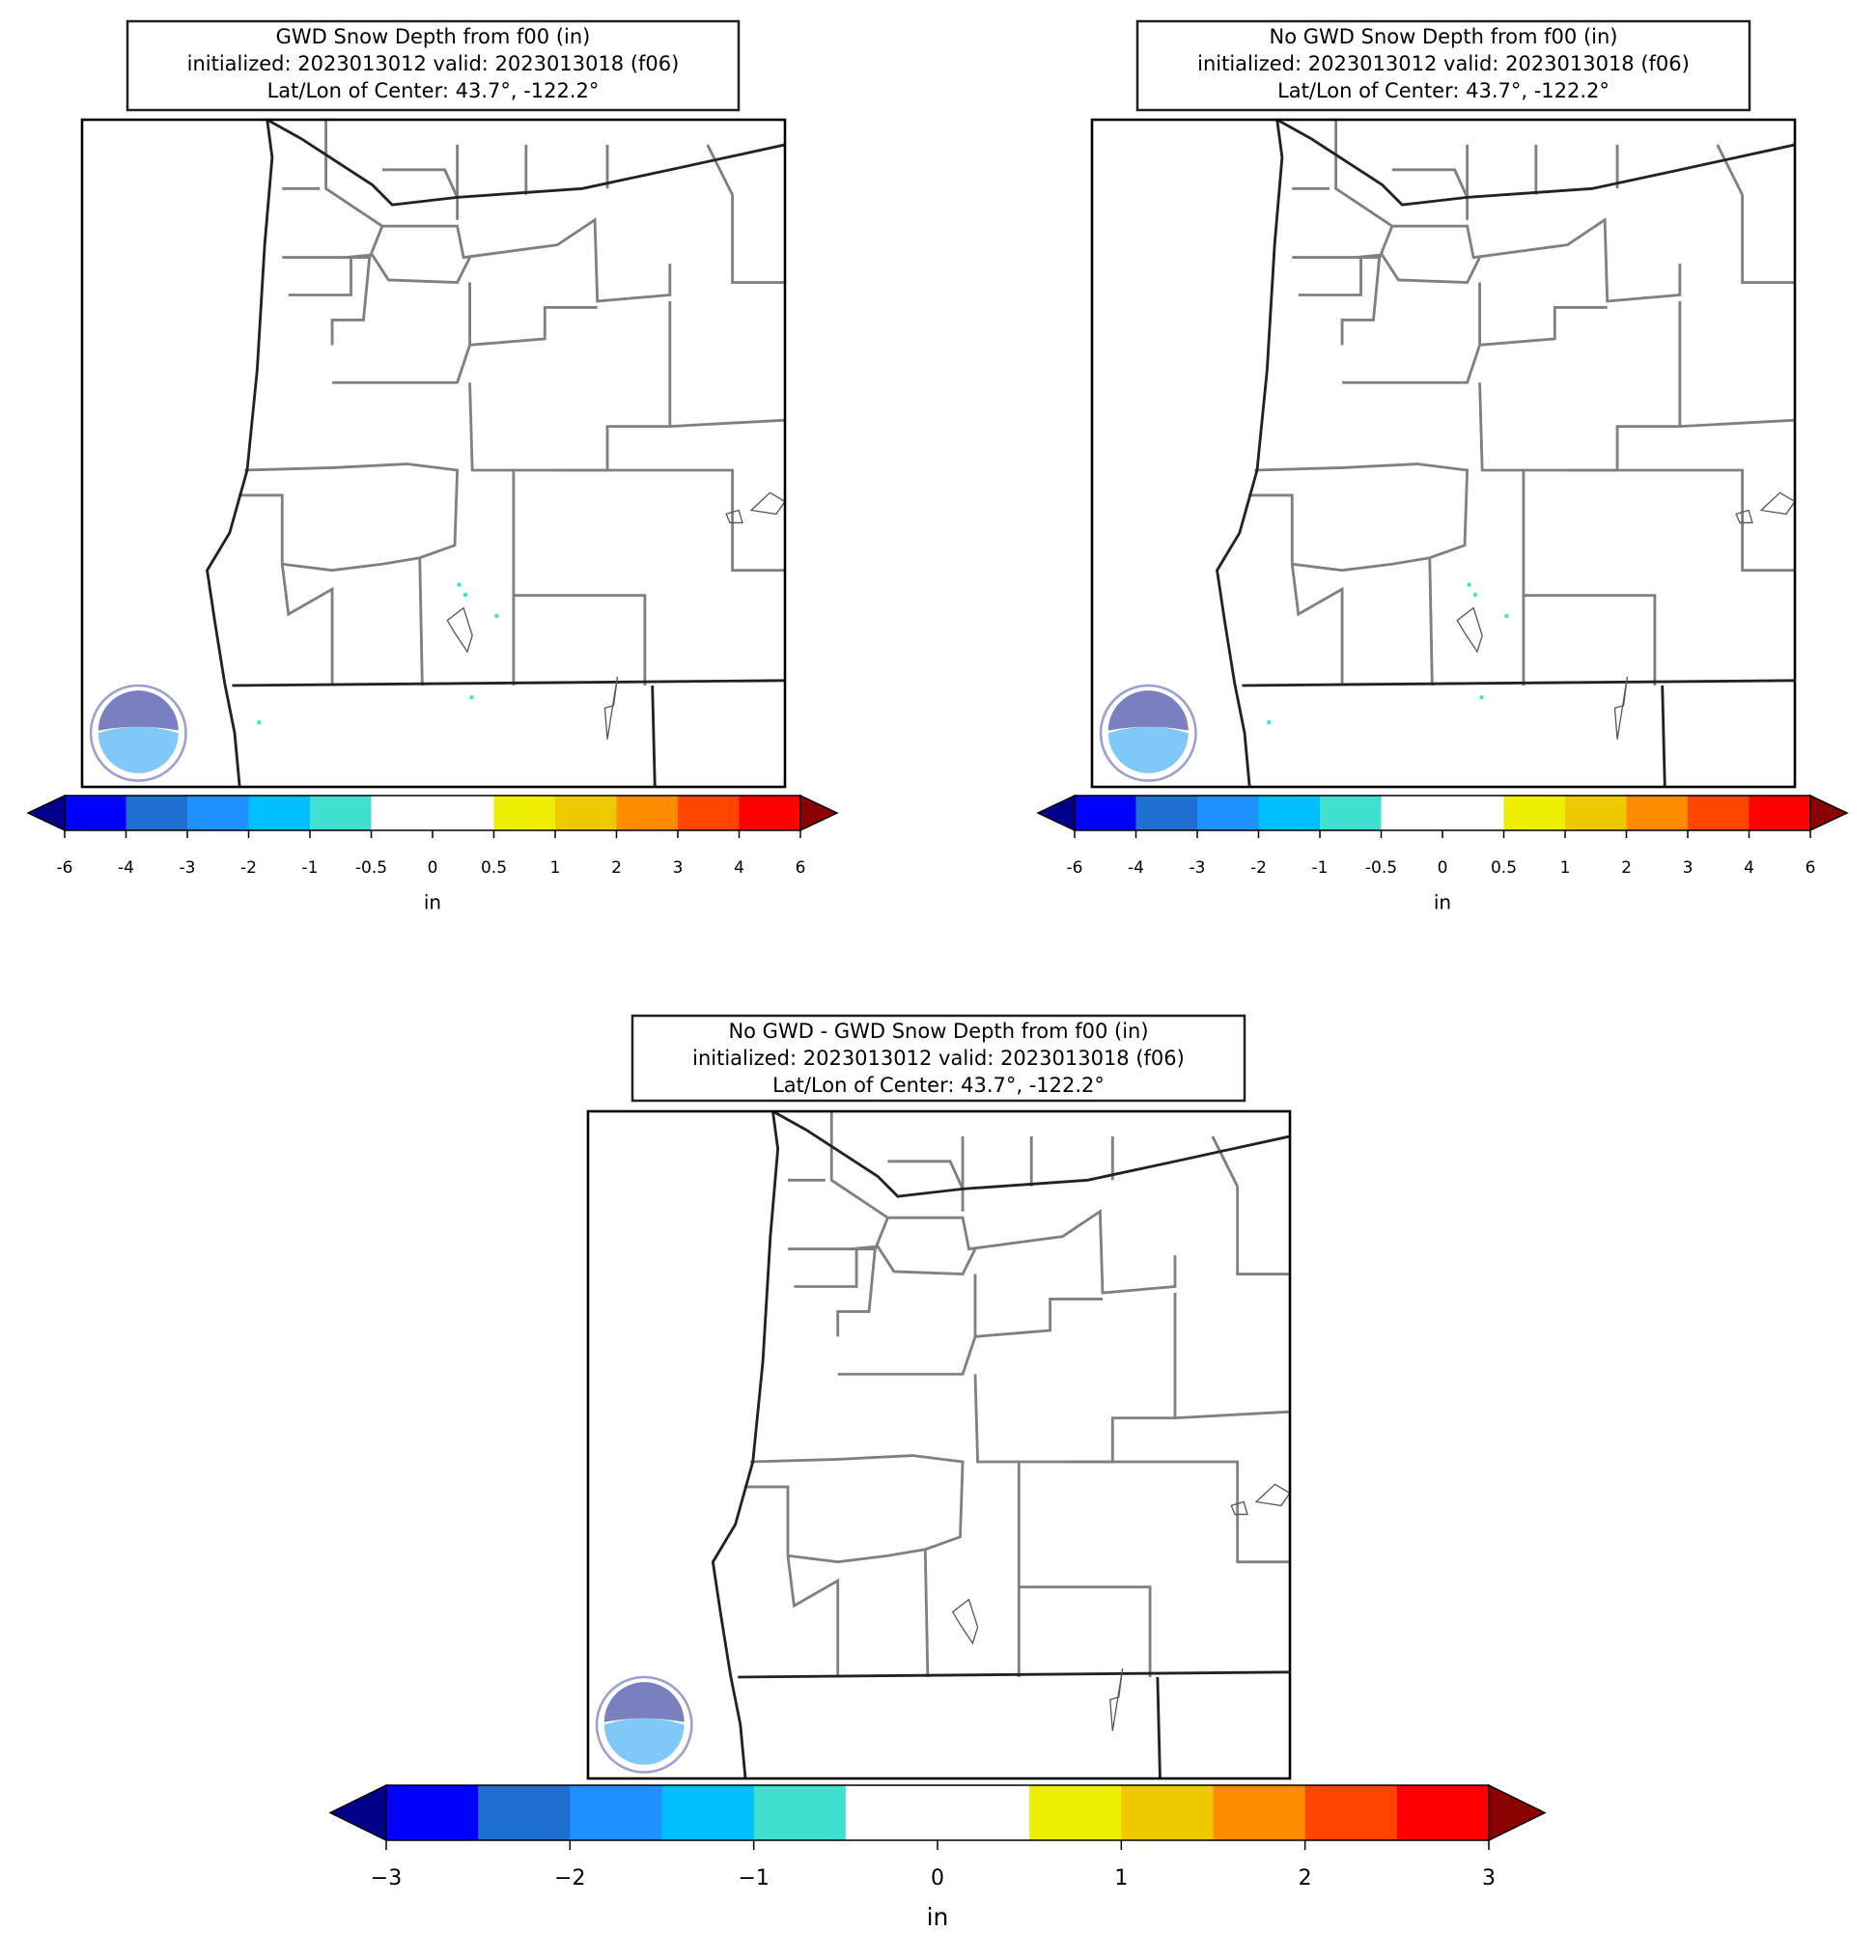 The height and width of the screenshot is (1960, 1876). Describe the element at coordinates (126, 868) in the screenshot. I see `colorbar-tick-label: -4` at that location.